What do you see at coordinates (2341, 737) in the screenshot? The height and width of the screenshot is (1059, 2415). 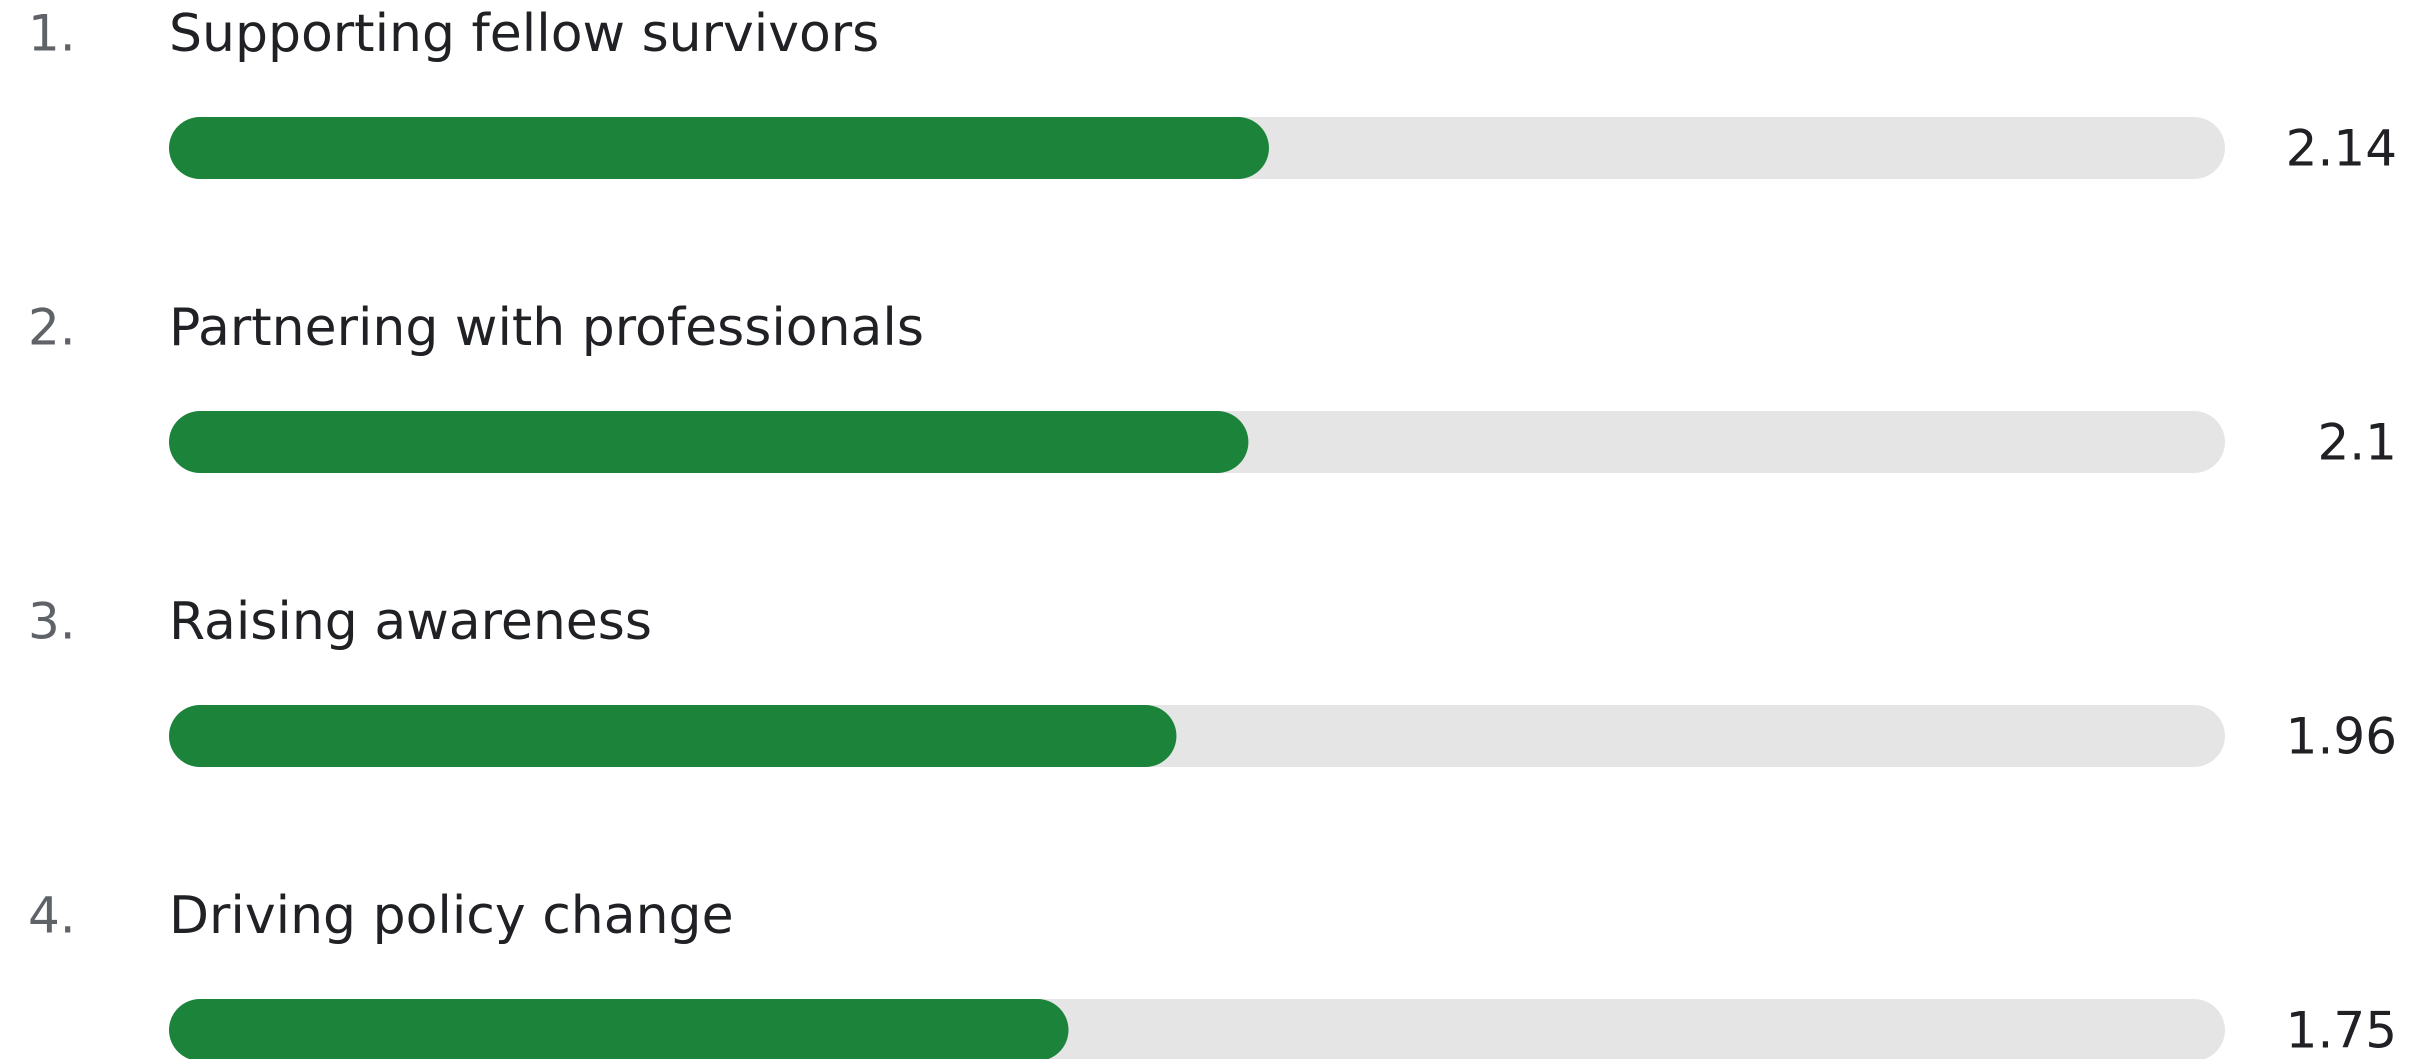 I see `value-label: 1.96` at bounding box center [2341, 737].